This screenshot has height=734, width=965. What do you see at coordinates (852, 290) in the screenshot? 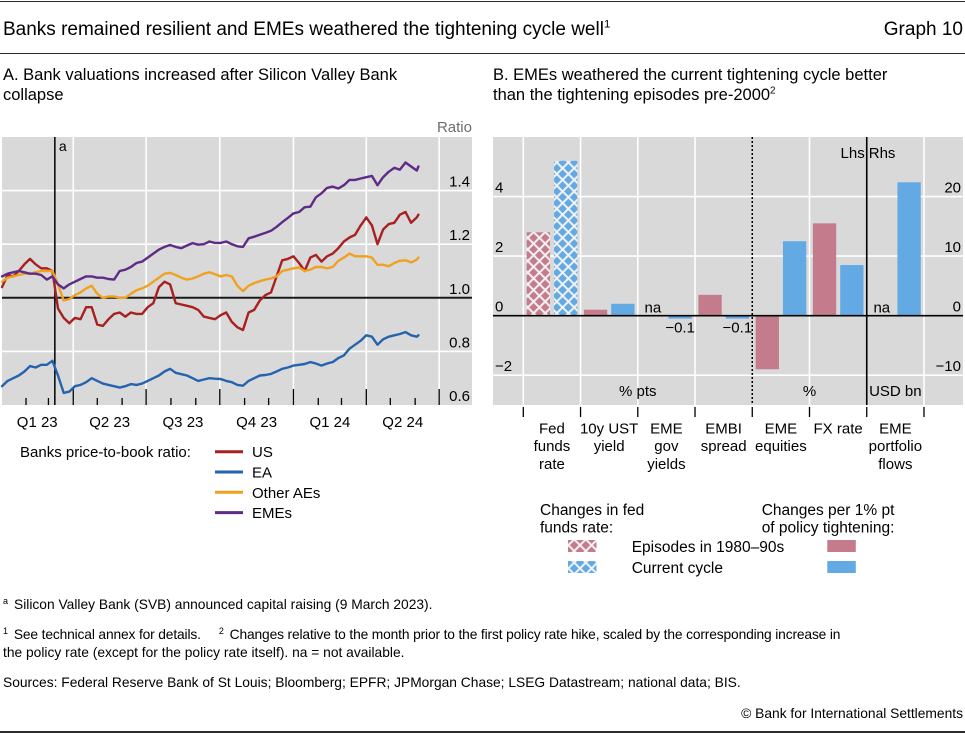
I see `bar-current-cycle-fx-rate` at bounding box center [852, 290].